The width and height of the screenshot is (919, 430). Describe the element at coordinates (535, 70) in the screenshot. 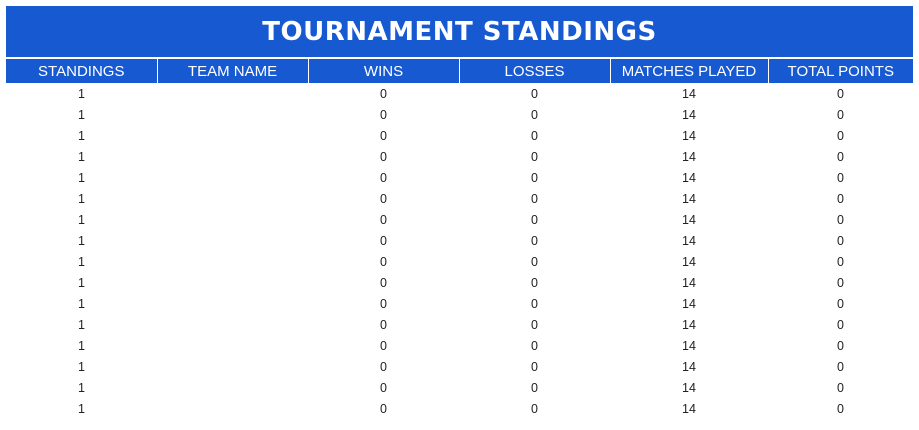

I see `column-header-losses: LOSSES` at that location.